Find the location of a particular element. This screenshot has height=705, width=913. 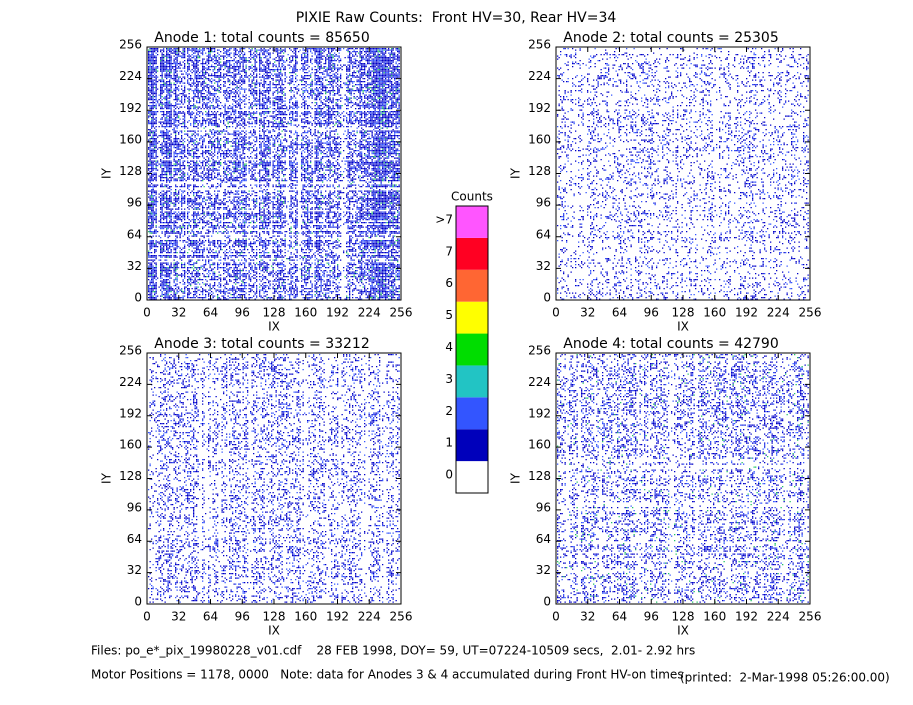

panel-title: Anode 3: total counts = 33212 is located at coordinates (261, 344).